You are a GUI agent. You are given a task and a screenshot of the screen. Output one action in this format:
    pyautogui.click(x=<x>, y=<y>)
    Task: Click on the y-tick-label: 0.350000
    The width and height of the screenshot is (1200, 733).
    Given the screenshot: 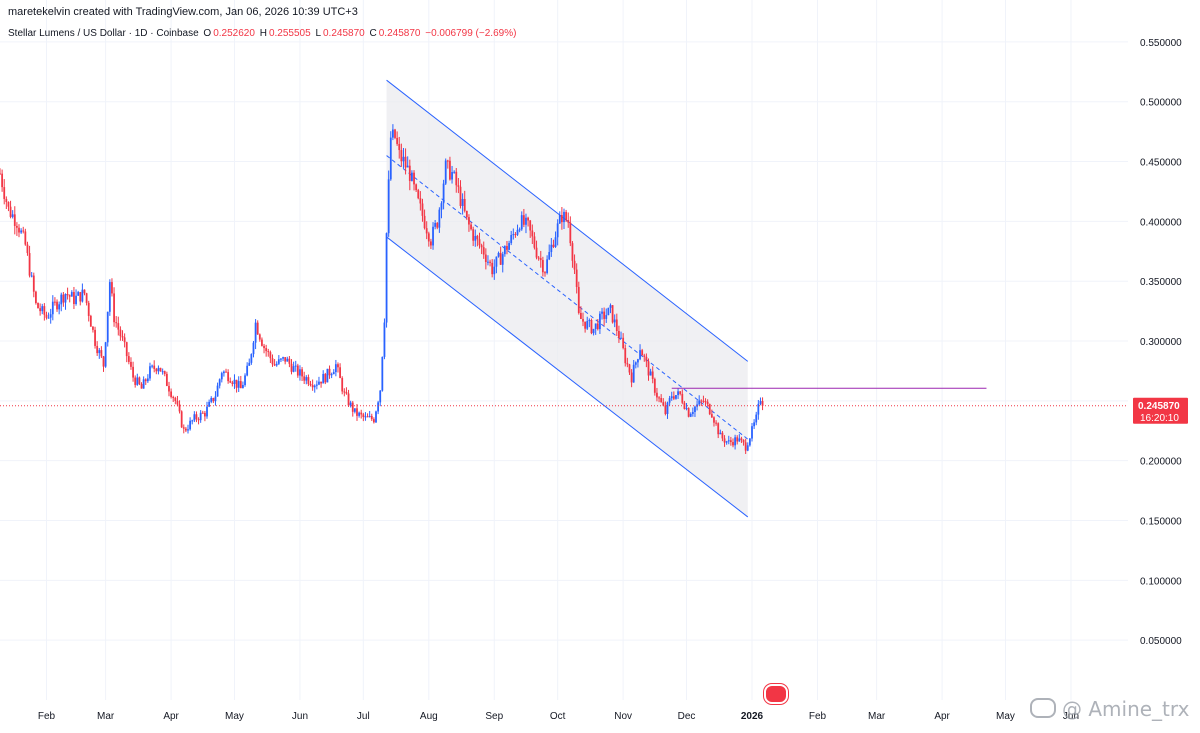 What is the action you would take?
    pyautogui.click(x=1161, y=282)
    